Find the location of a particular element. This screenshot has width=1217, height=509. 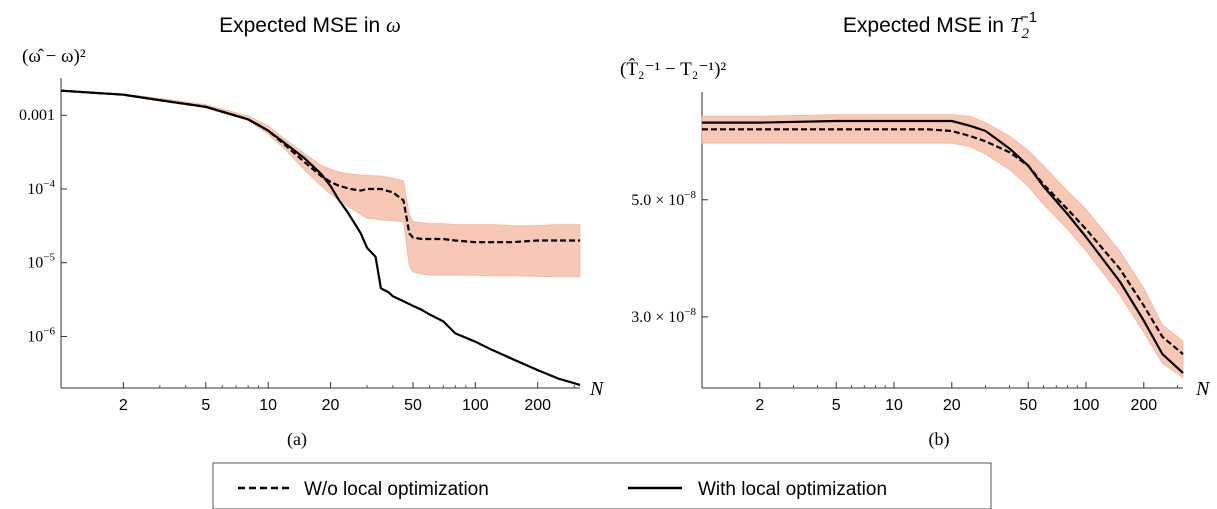

chart-a-x-tick-label: 100 is located at coordinates (475, 405).